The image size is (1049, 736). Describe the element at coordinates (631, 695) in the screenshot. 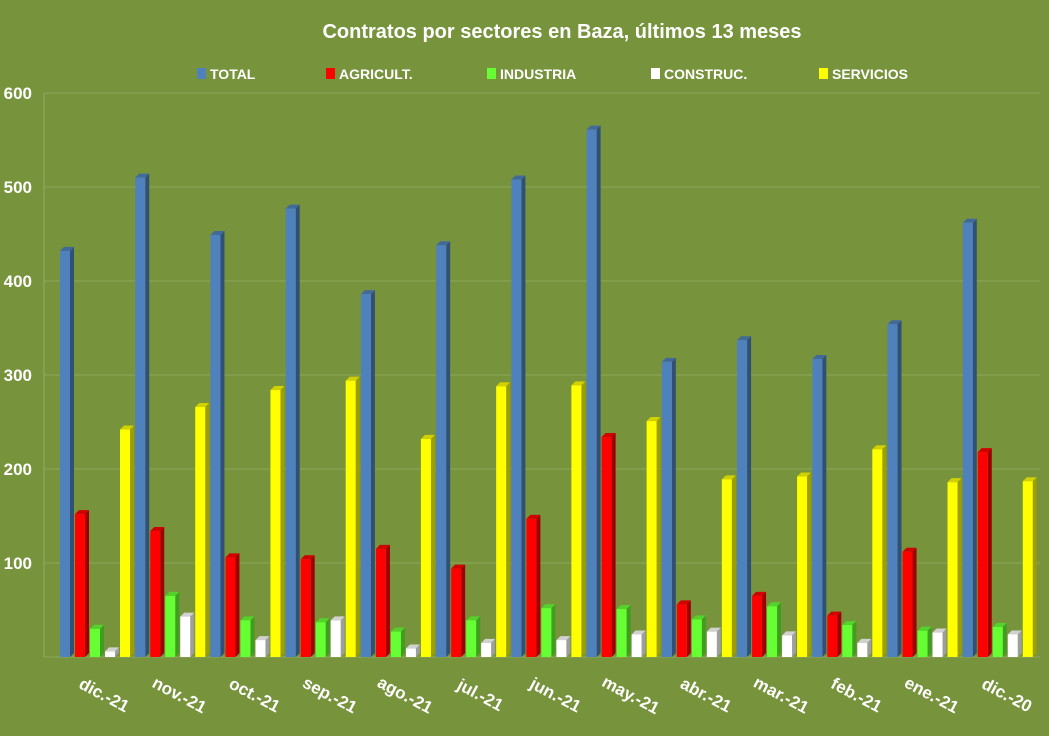

I see `x-tick-label: may.-21` at that location.